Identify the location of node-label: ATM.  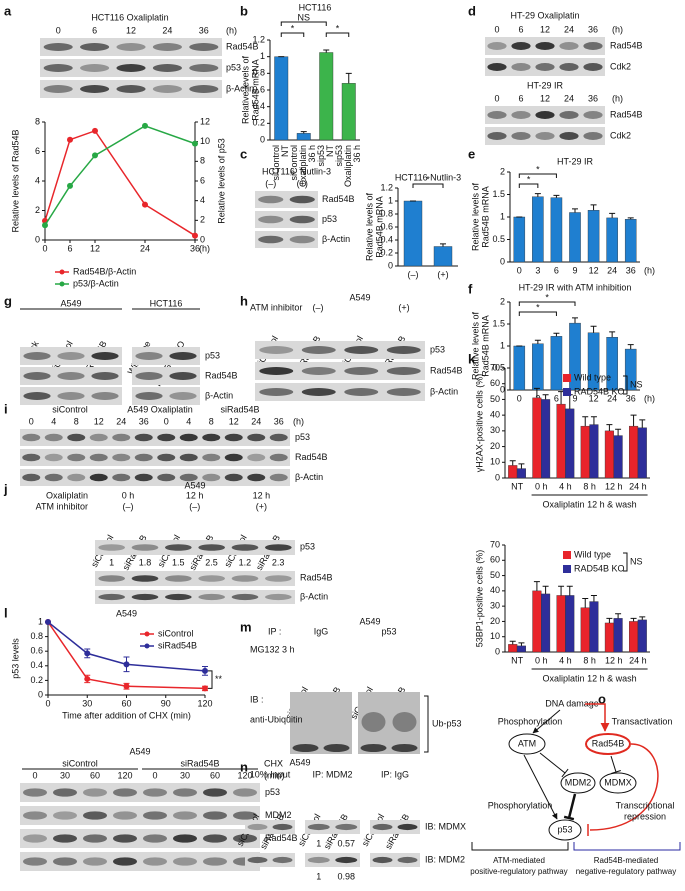
(527, 743).